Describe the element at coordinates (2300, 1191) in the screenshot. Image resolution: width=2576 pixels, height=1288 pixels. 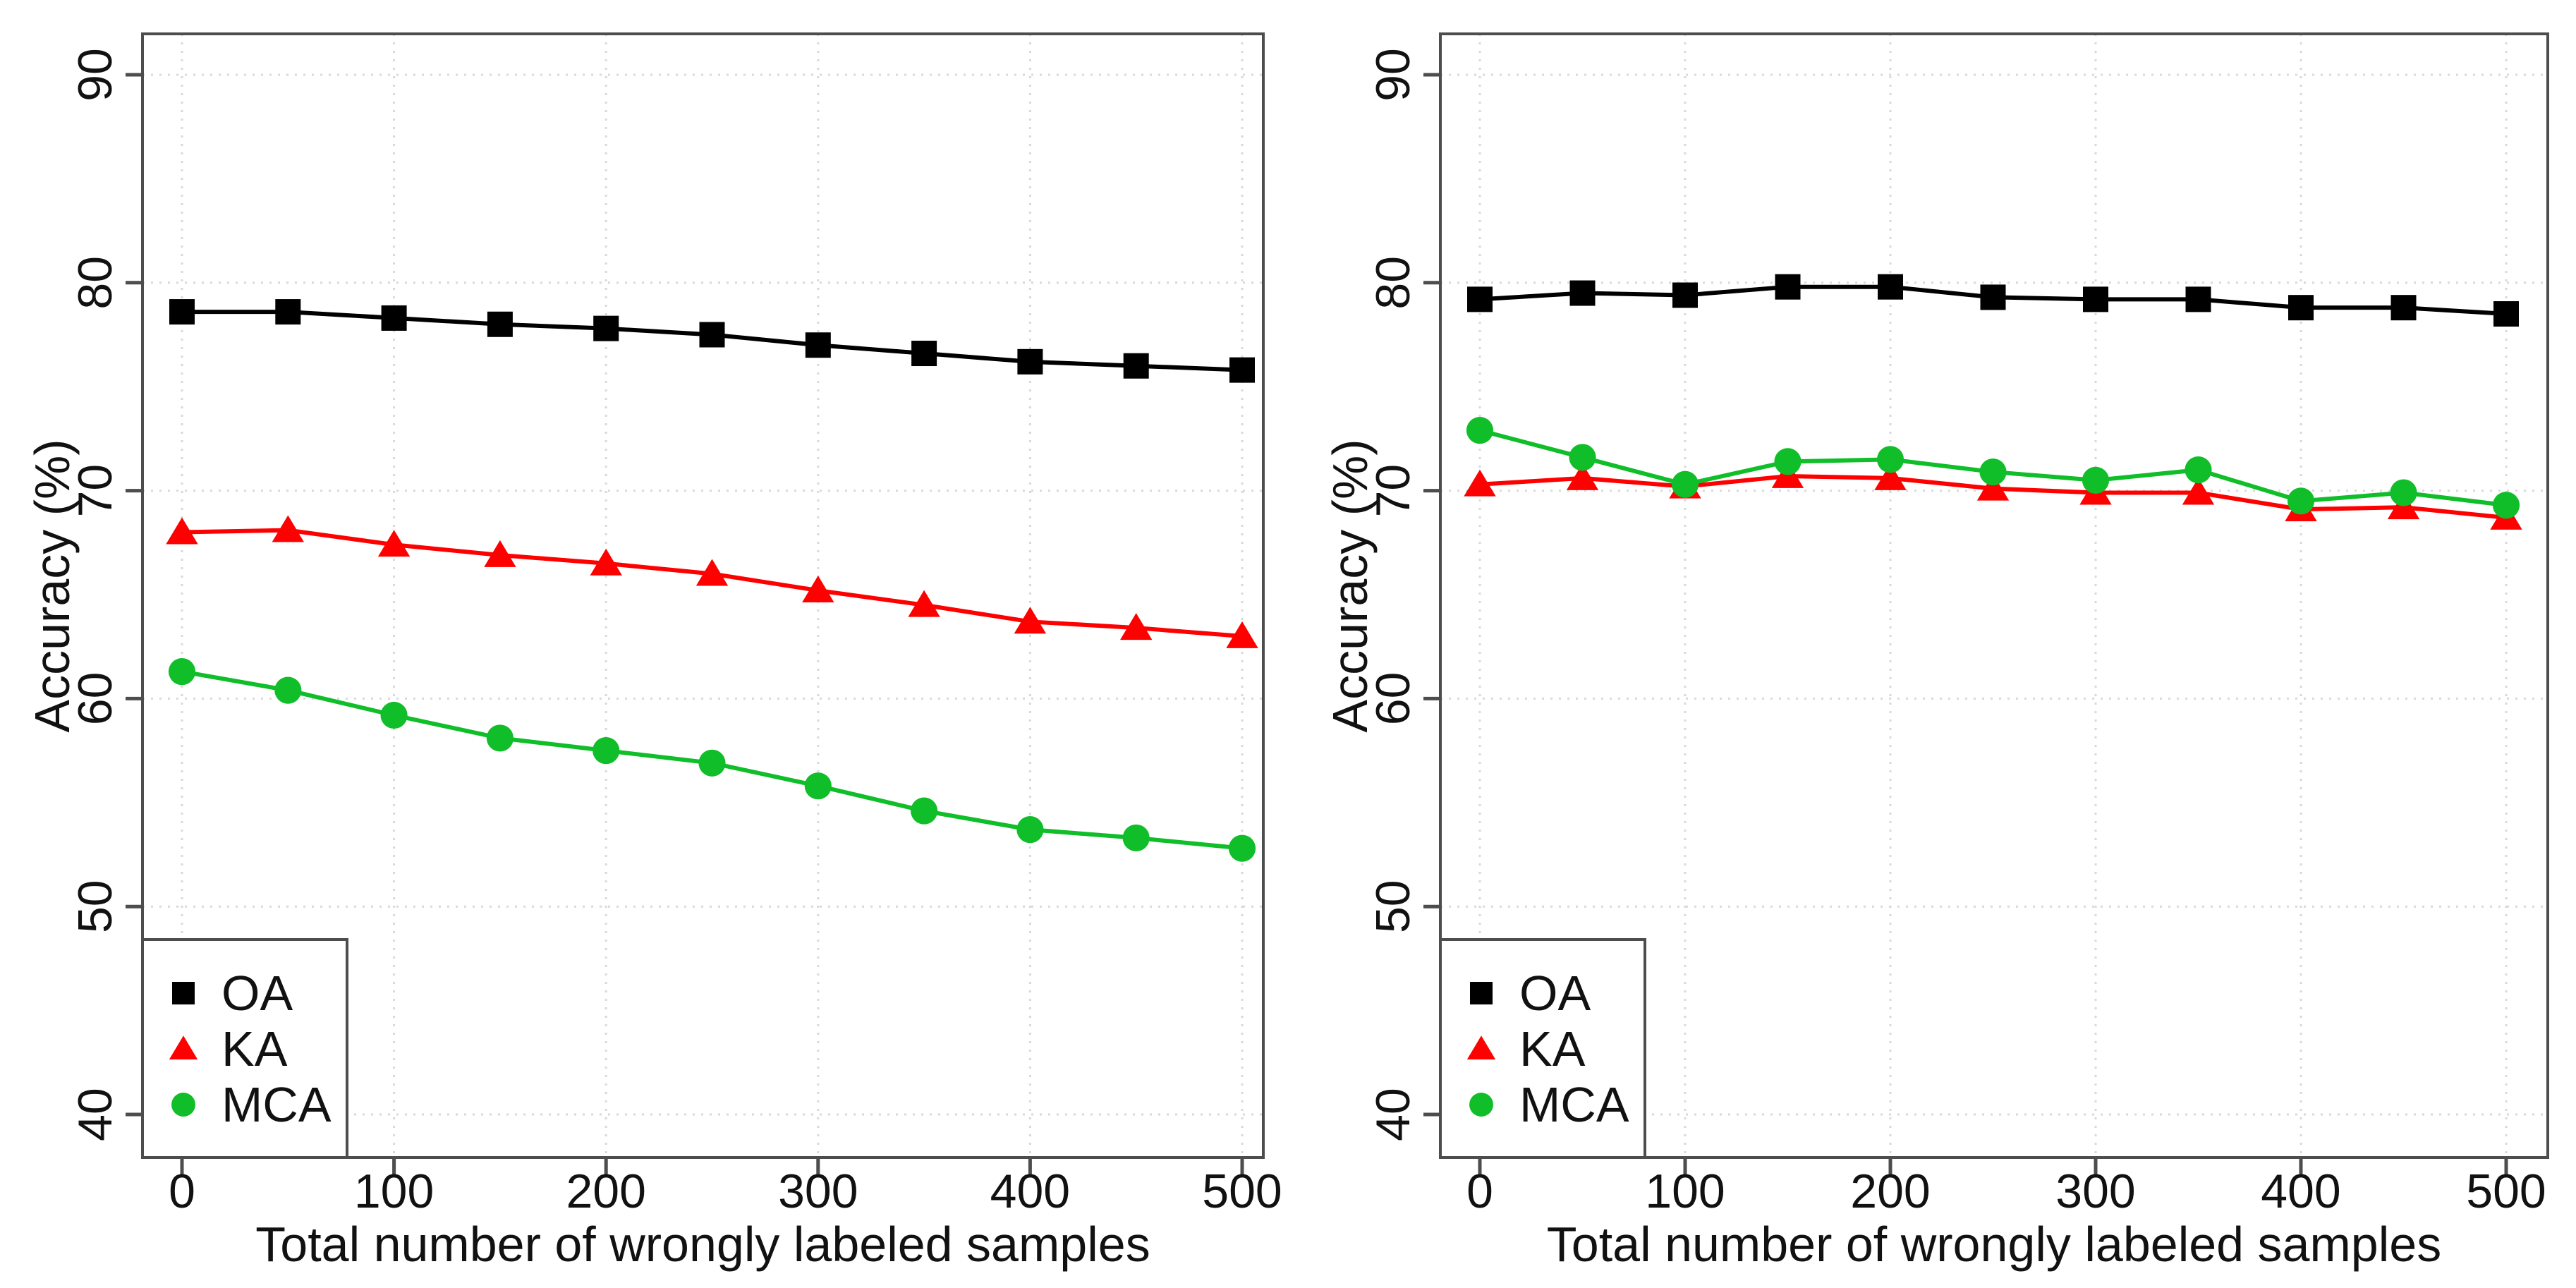
I see `x-tick-label: 400` at that location.